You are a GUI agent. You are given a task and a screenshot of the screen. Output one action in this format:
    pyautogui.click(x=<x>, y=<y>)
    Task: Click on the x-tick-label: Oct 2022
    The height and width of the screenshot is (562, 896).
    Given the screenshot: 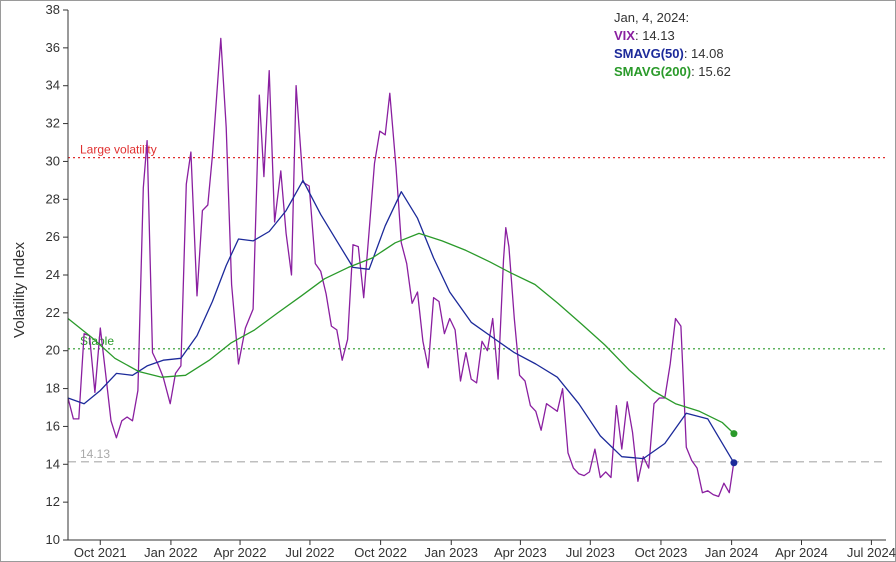 What is the action you would take?
    pyautogui.click(x=380, y=552)
    